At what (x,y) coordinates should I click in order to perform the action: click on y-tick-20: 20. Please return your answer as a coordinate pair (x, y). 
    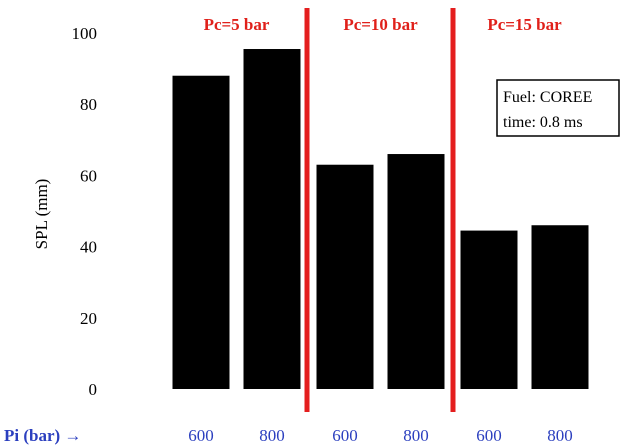
    Looking at the image, I should click on (88, 318).